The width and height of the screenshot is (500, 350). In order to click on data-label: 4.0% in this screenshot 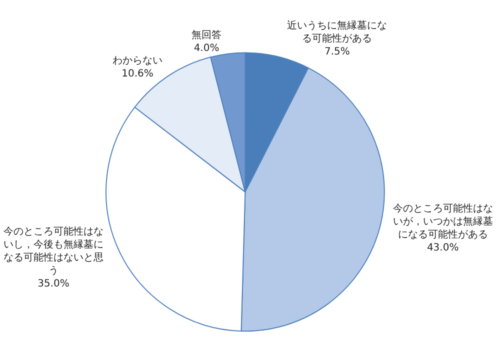, I will do `click(207, 48)`.